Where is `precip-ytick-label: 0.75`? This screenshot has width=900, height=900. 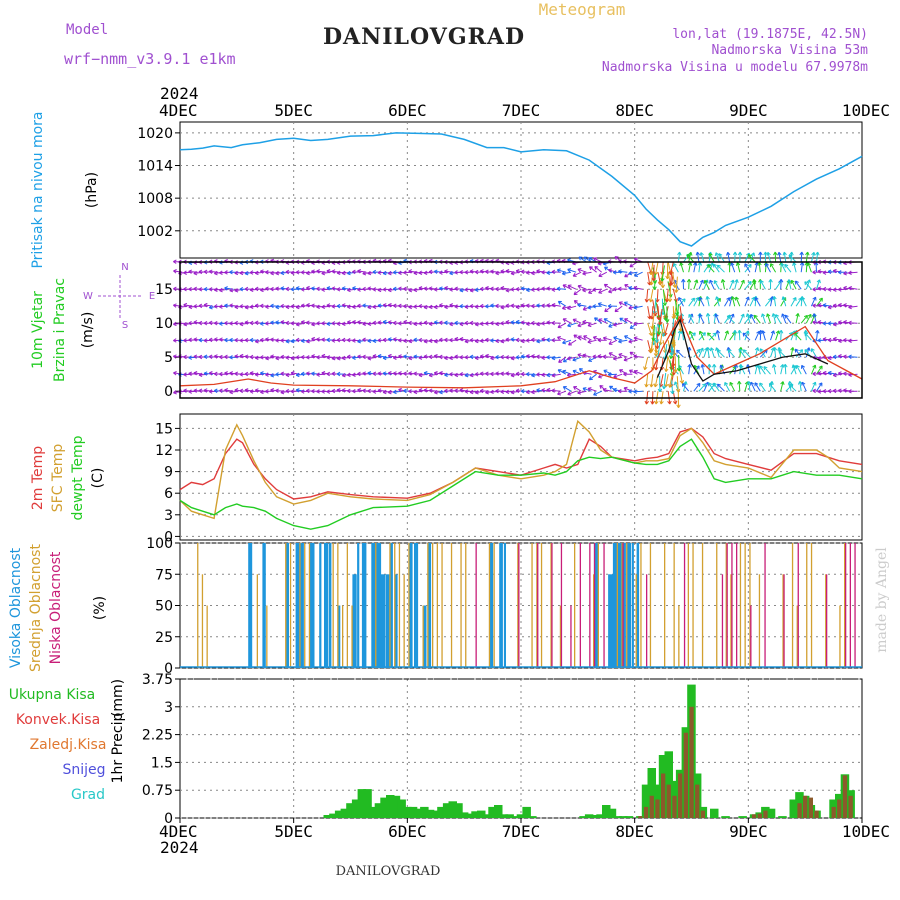
precip-ytick-label: 0.75 is located at coordinates (157, 791).